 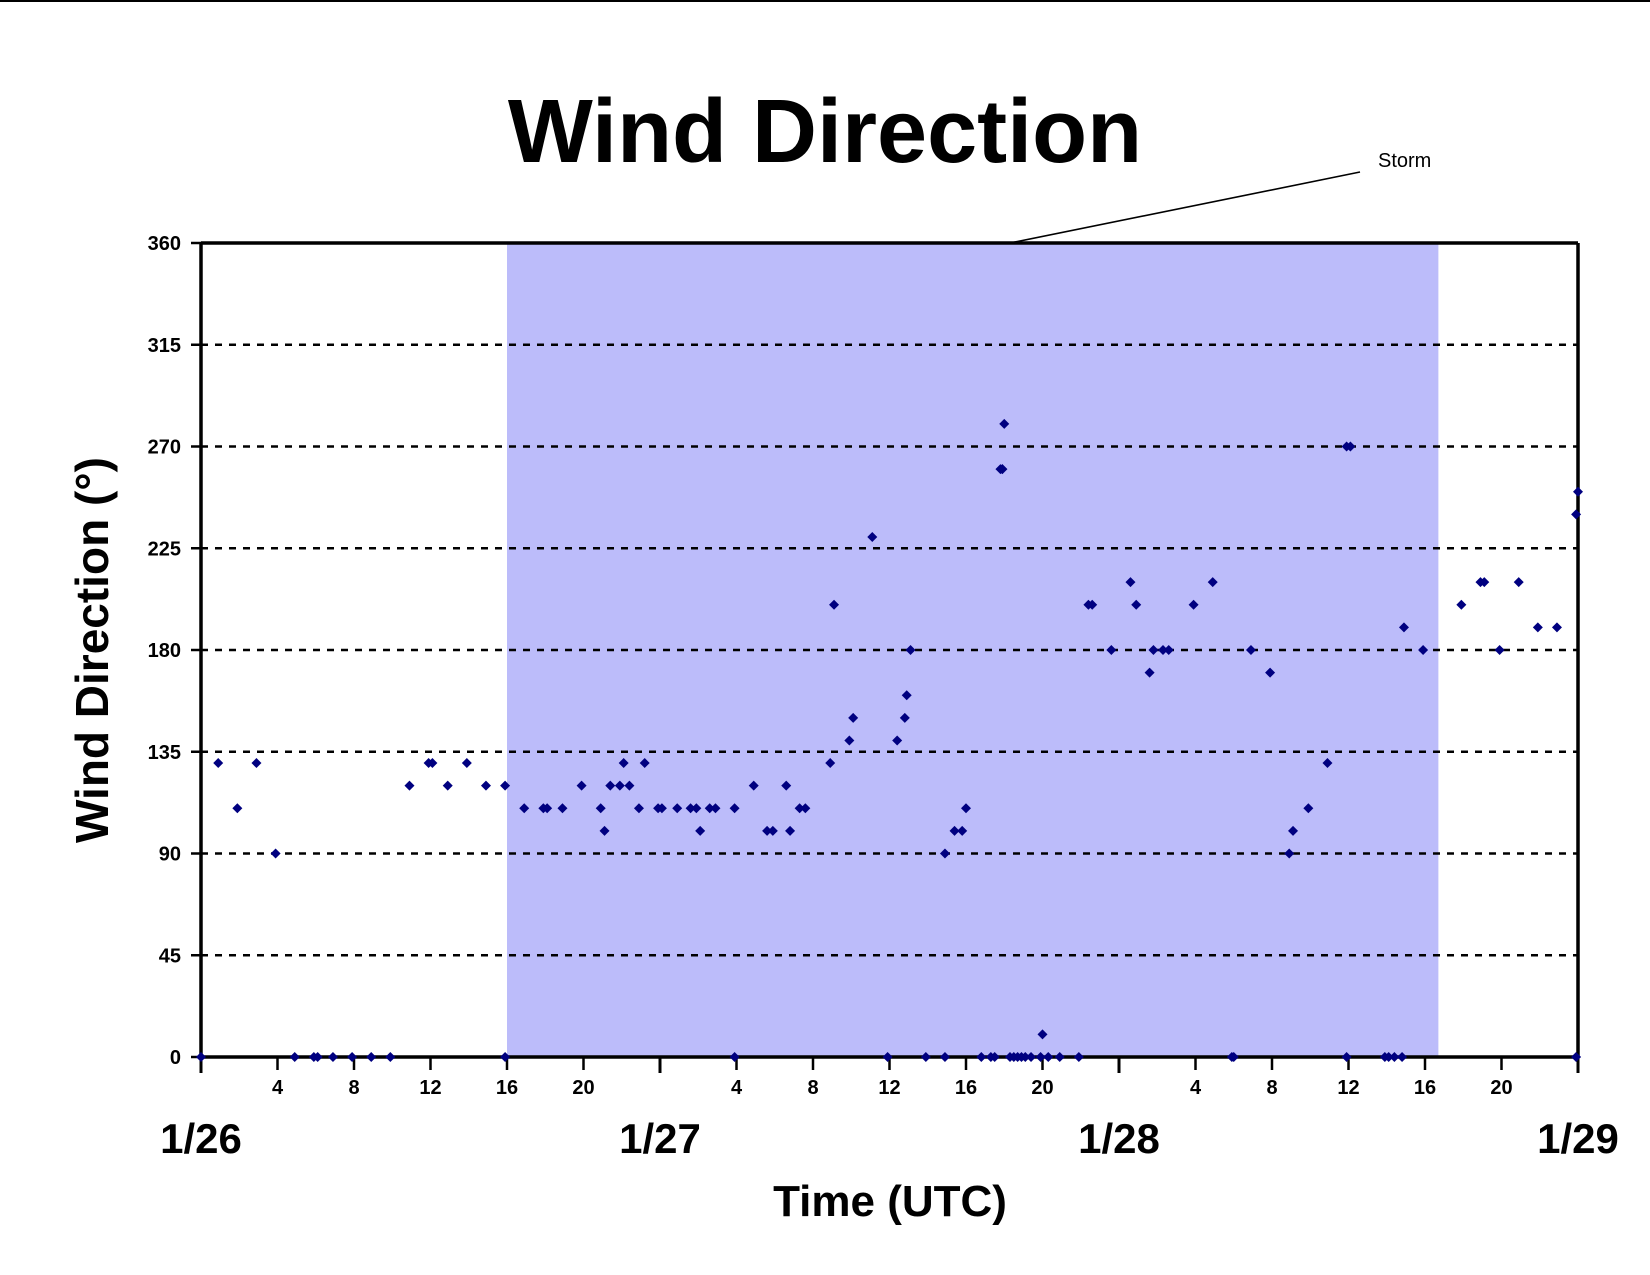 I want to click on chart-title: Wind Direction, so click(x=825, y=132).